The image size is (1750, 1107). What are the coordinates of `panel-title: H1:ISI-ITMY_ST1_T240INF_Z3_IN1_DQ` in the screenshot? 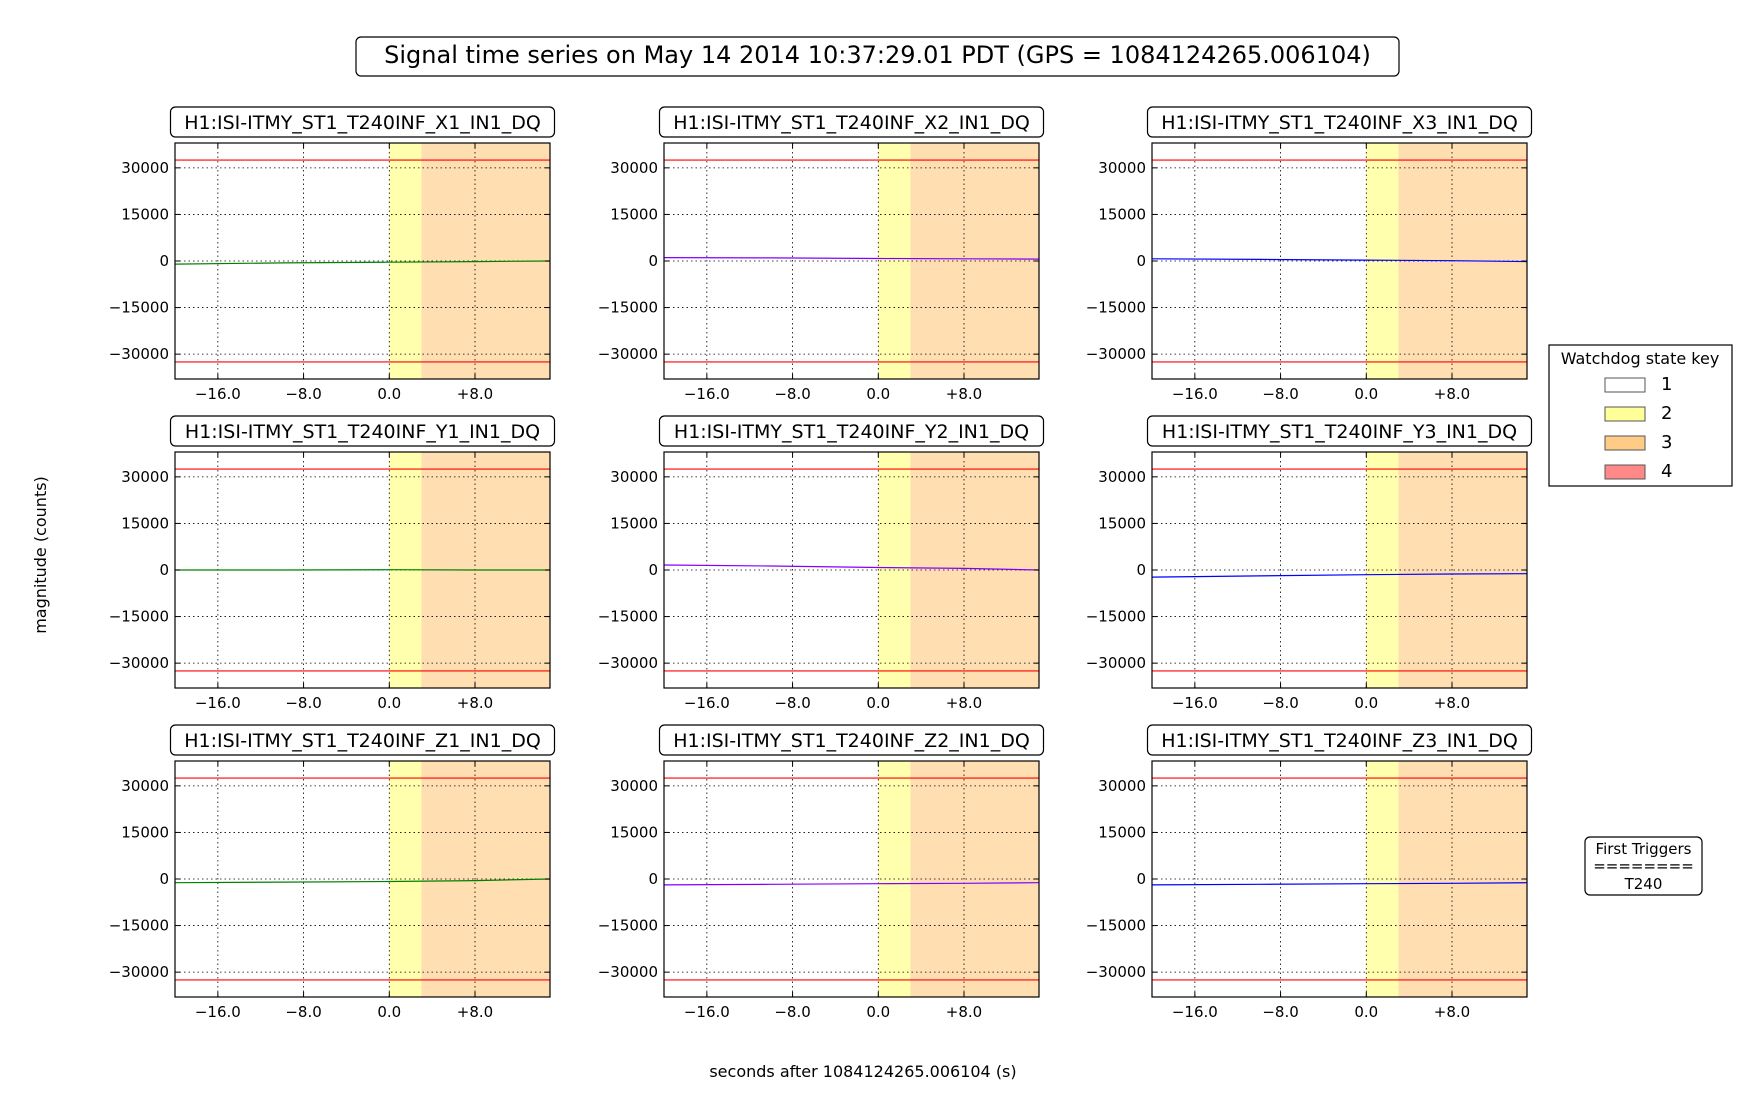 It's located at (1339, 741).